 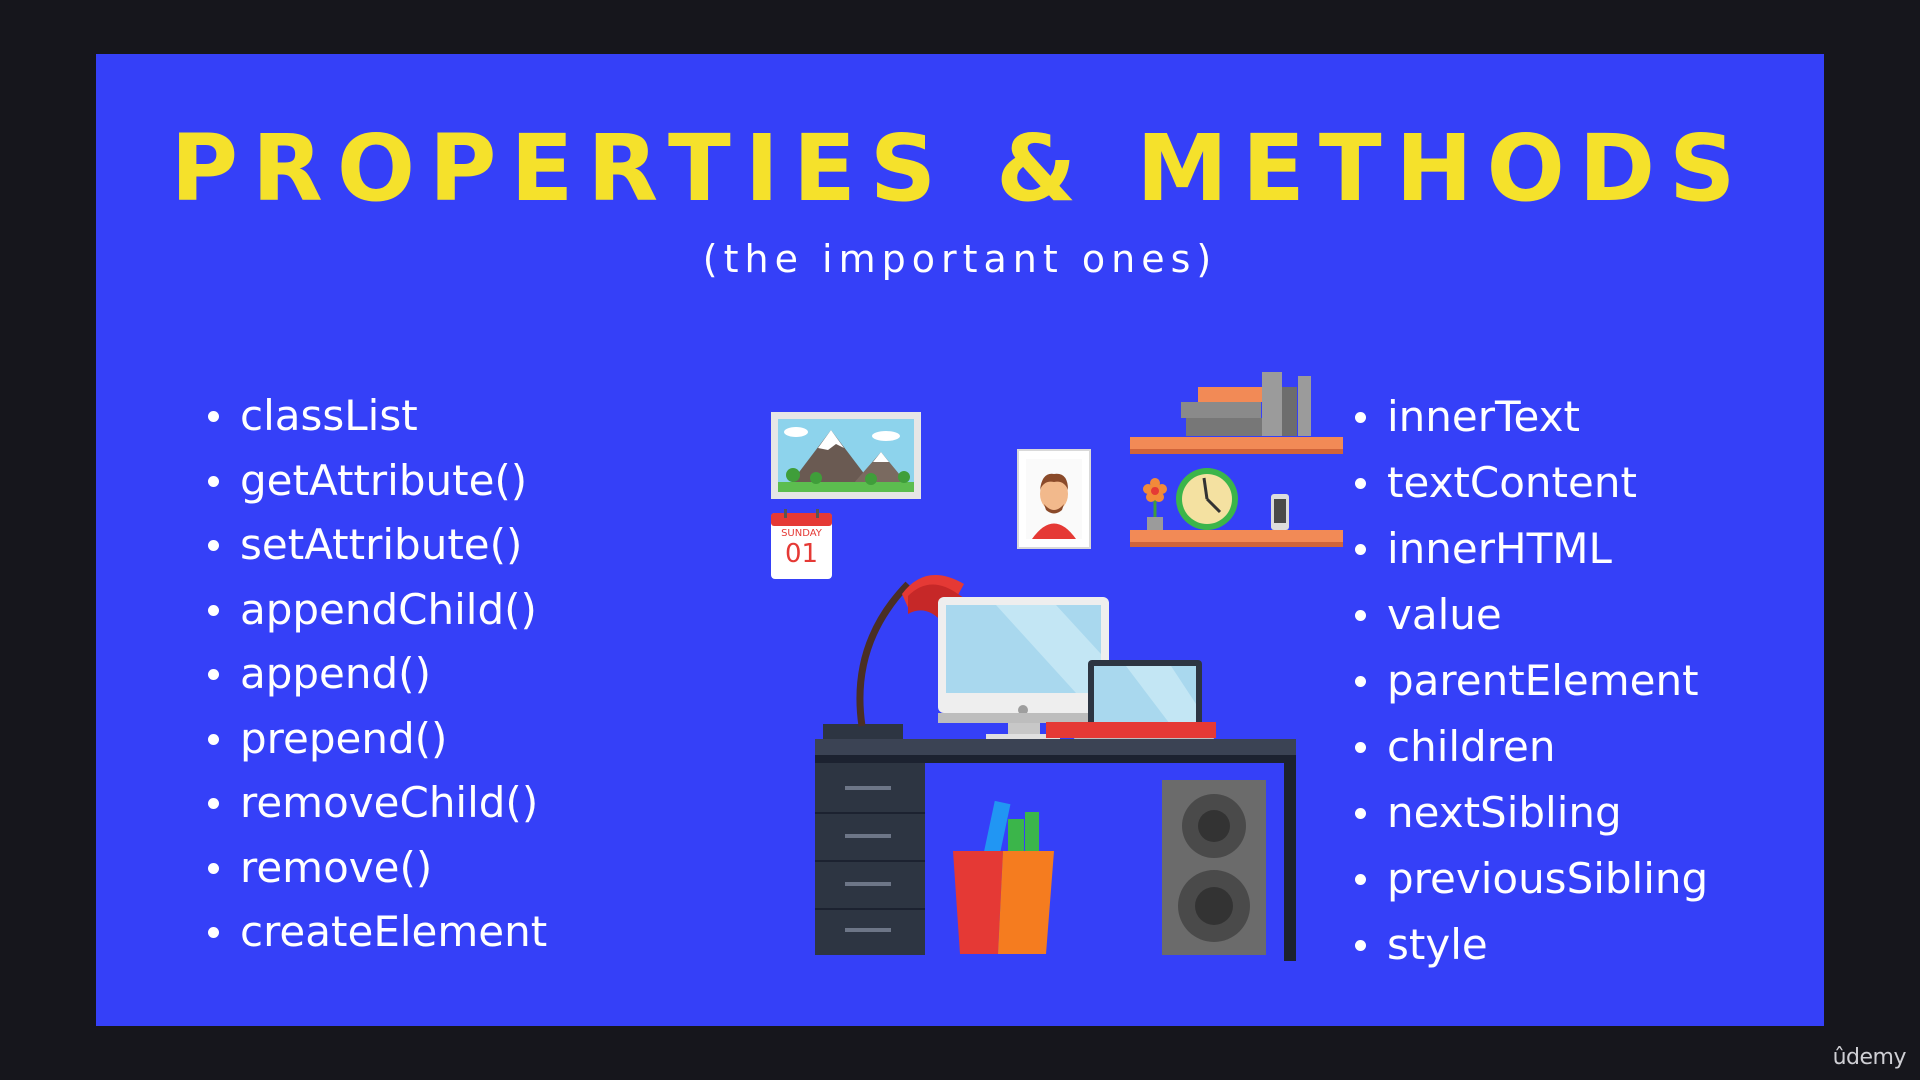 What do you see at coordinates (376, 610) in the screenshot?
I see `list-item: appendChild()` at bounding box center [376, 610].